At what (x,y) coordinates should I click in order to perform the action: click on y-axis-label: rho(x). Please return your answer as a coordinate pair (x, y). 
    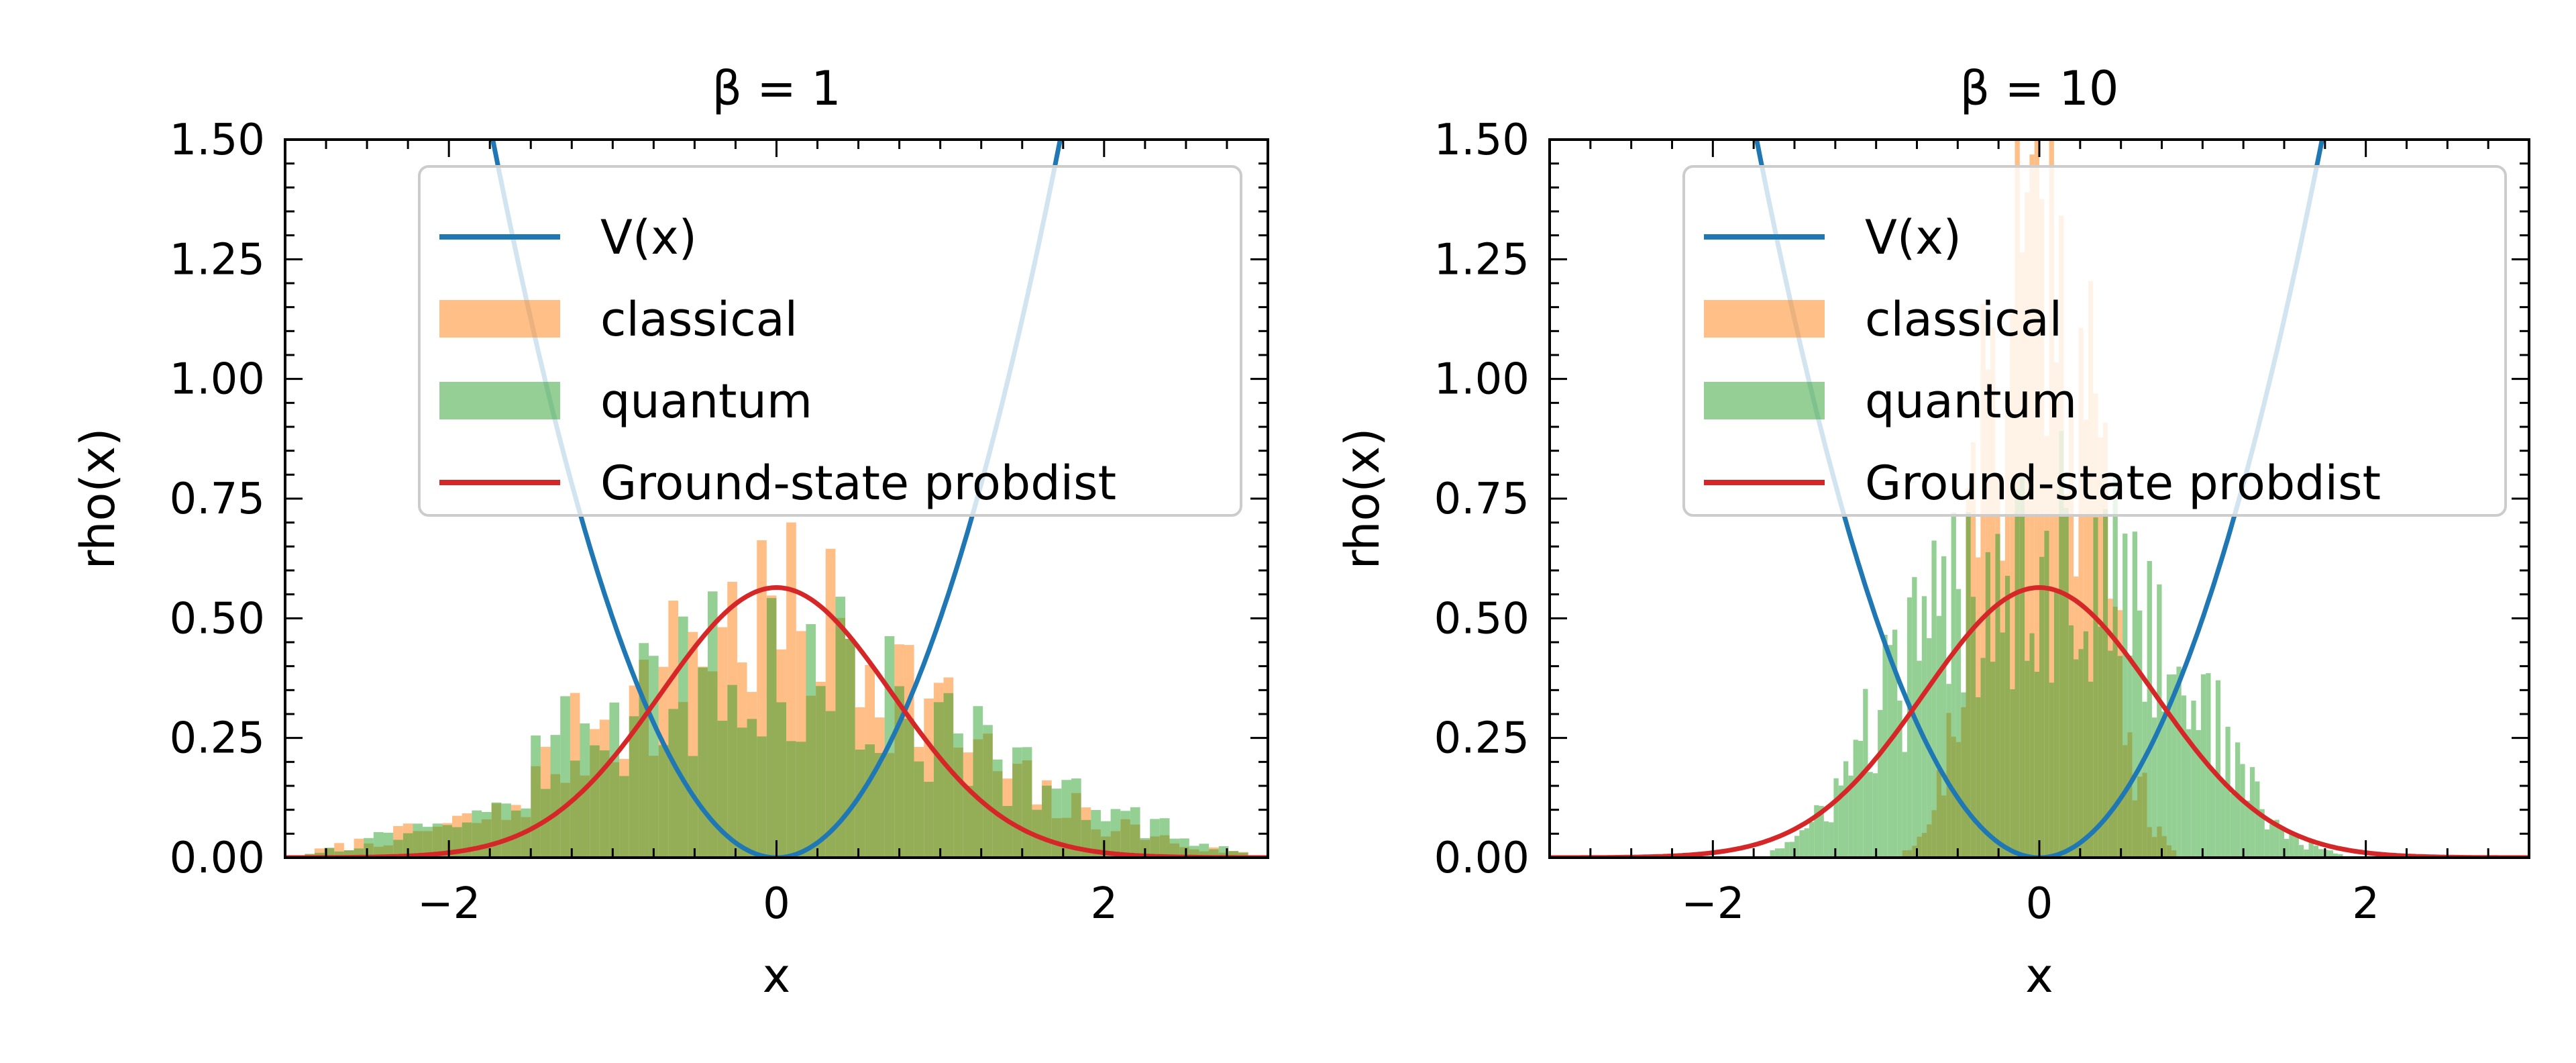
    Looking at the image, I should click on (1362, 499).